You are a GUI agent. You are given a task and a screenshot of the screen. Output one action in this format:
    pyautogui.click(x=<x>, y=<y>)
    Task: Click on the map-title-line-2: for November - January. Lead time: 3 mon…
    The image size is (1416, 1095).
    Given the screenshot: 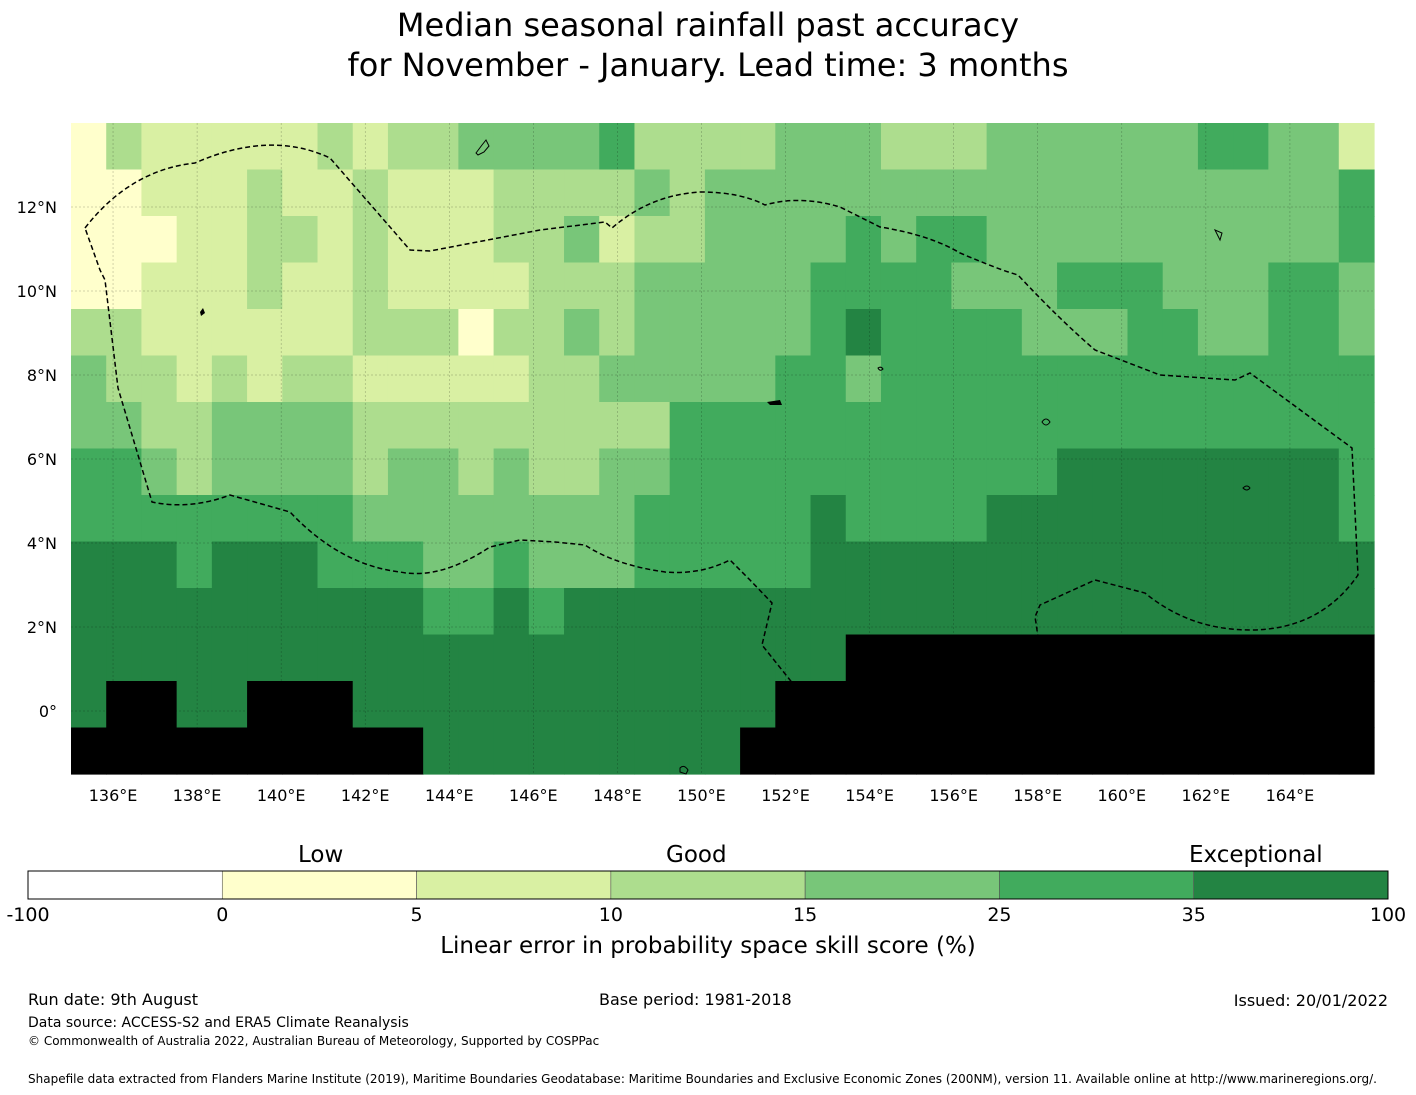 What is the action you would take?
    pyautogui.click(x=708, y=65)
    